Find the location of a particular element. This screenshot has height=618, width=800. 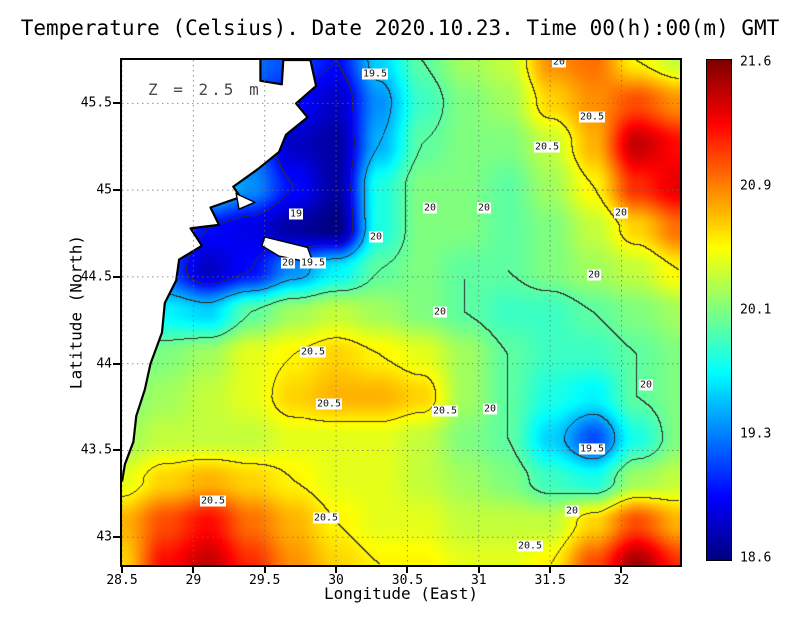

y-tick-label: 44 is located at coordinates (104, 364).